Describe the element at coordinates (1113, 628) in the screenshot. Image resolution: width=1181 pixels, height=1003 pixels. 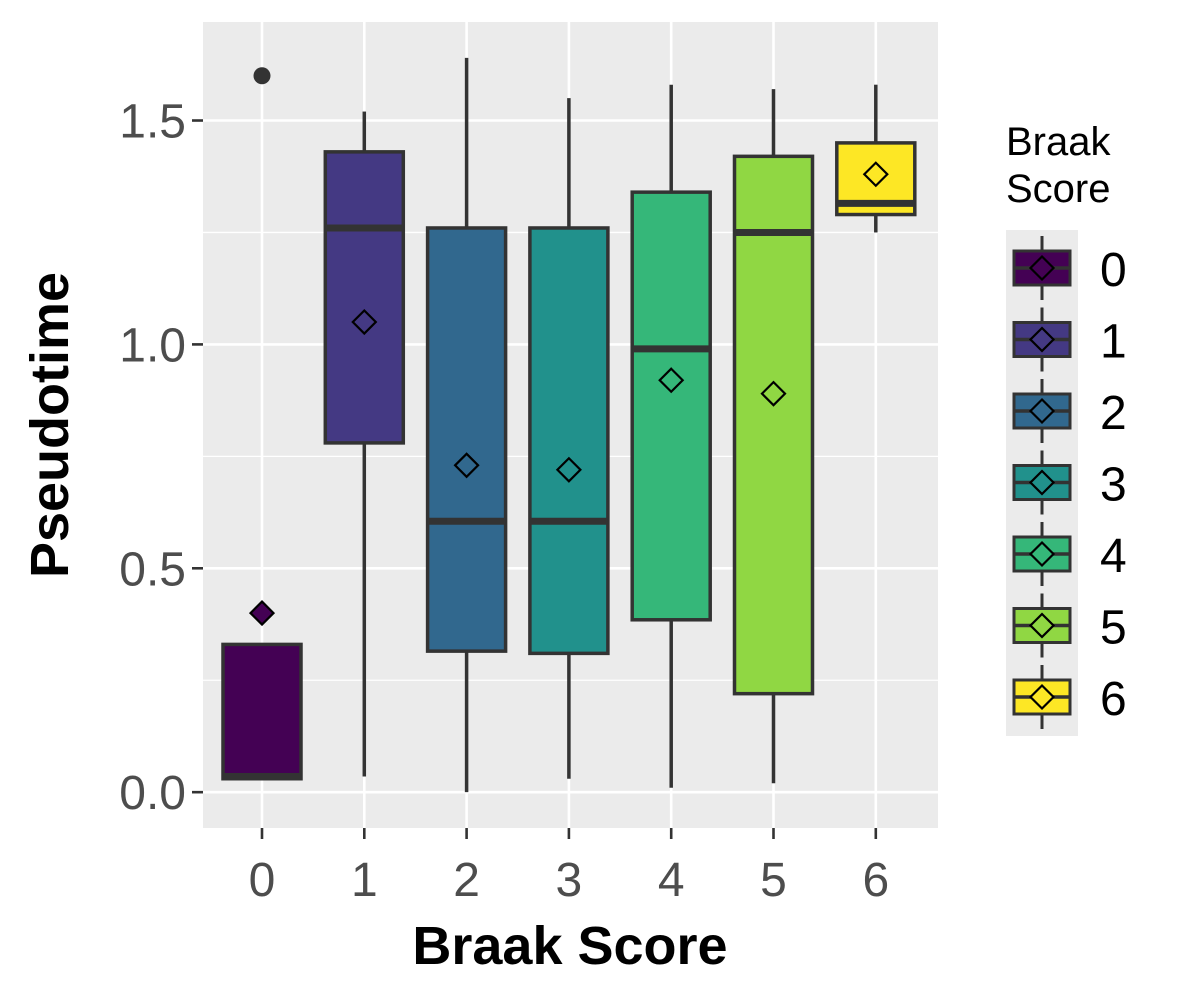
I see `legend-label: 5` at that location.